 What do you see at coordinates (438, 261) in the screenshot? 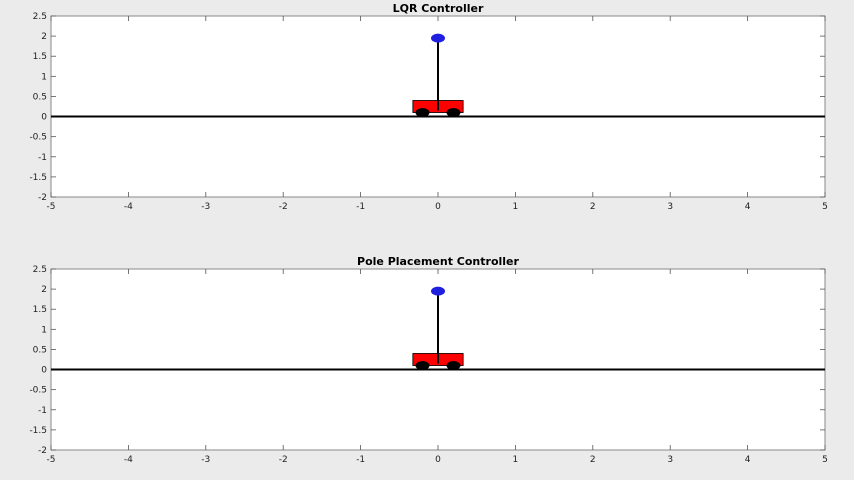
I see `axes-title: Pole Placement Controller` at bounding box center [438, 261].